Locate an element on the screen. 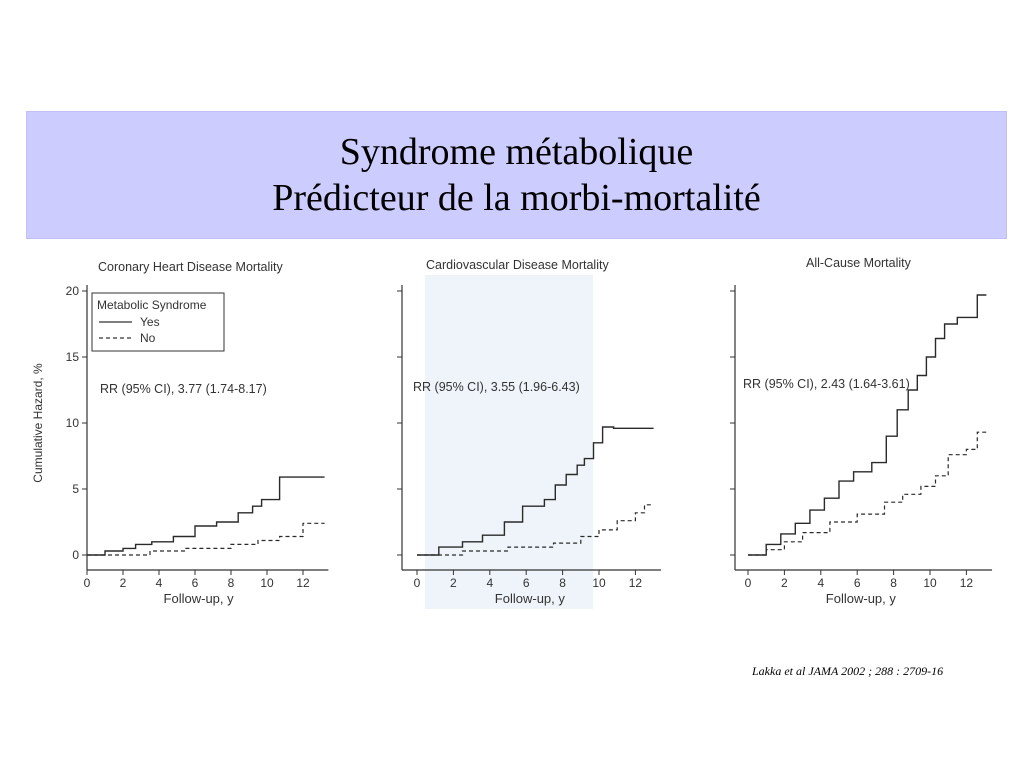  chd-series-no-line is located at coordinates (206, 539).